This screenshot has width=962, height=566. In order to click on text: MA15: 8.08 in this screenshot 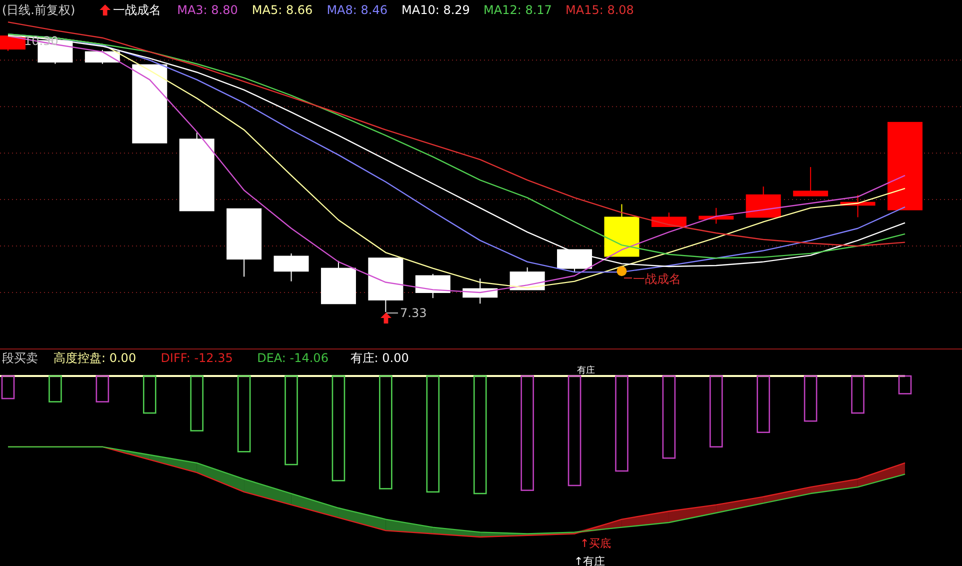, I will do `click(600, 10)`.